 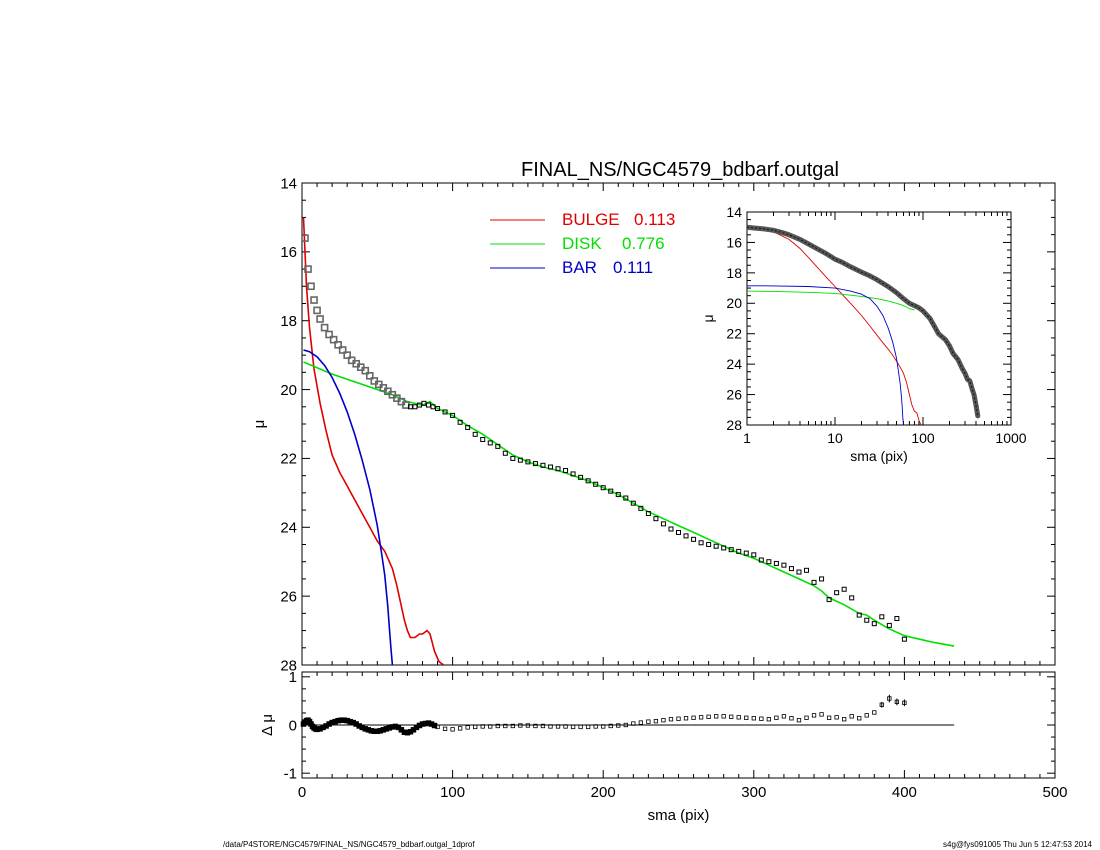 What do you see at coordinates (680, 170) in the screenshot?
I see `main-chart-title: FINAL_NS/NGC4579_bdbarf.outgal` at bounding box center [680, 170].